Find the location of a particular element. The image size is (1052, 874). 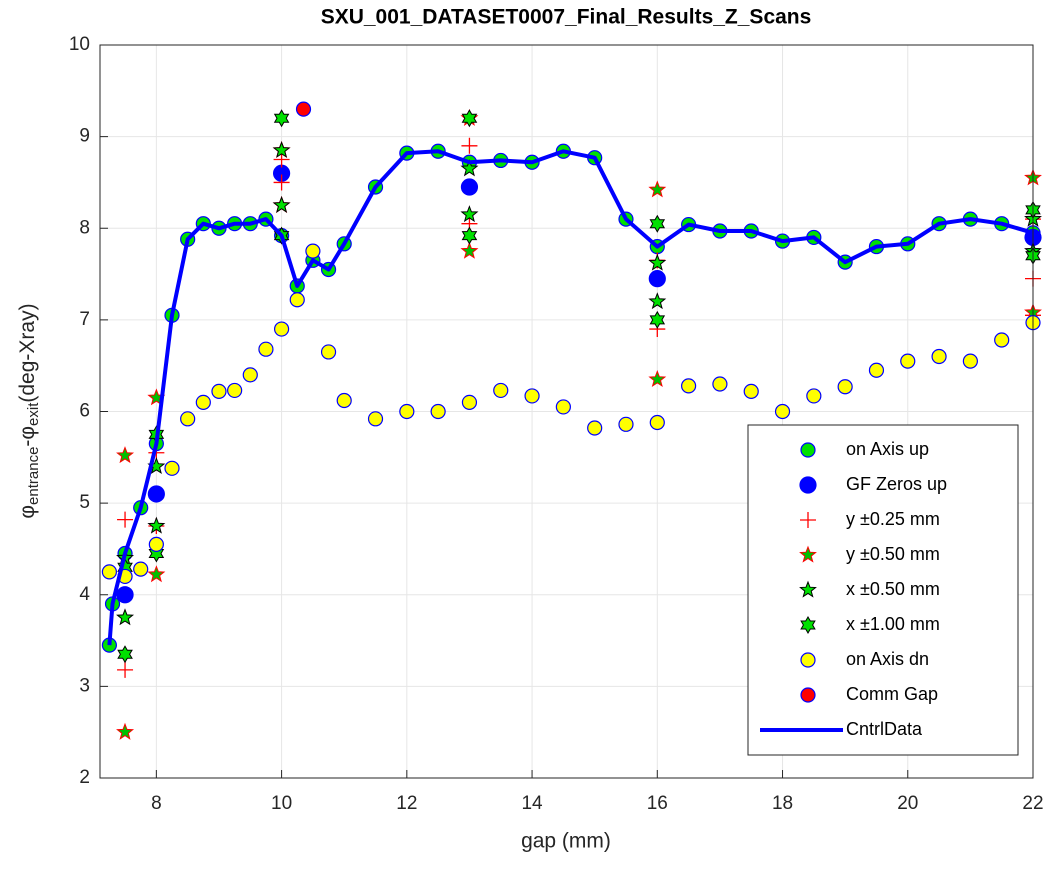

y-tick-label: 4 is located at coordinates (84, 594).